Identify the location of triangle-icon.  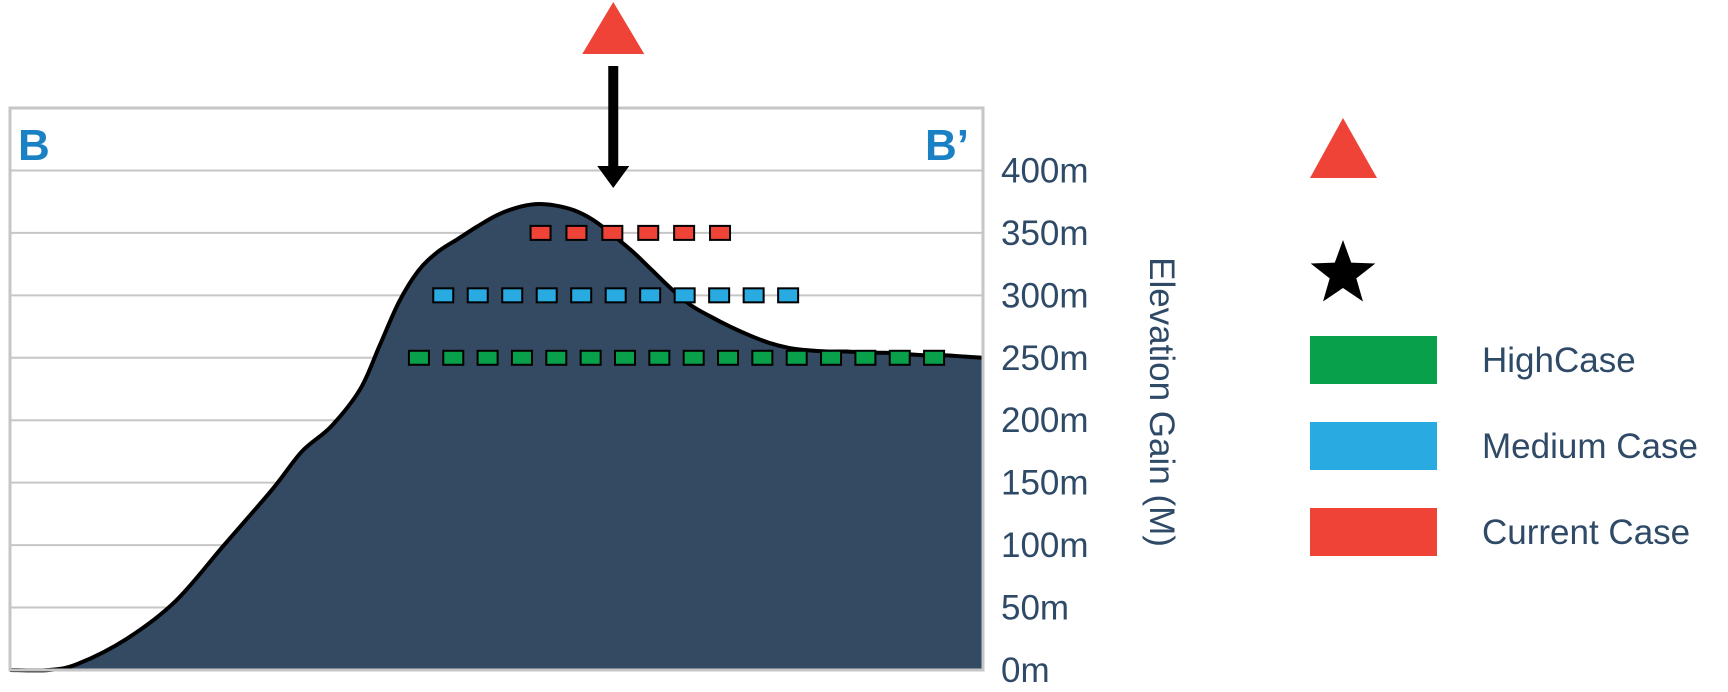
(1343, 148).